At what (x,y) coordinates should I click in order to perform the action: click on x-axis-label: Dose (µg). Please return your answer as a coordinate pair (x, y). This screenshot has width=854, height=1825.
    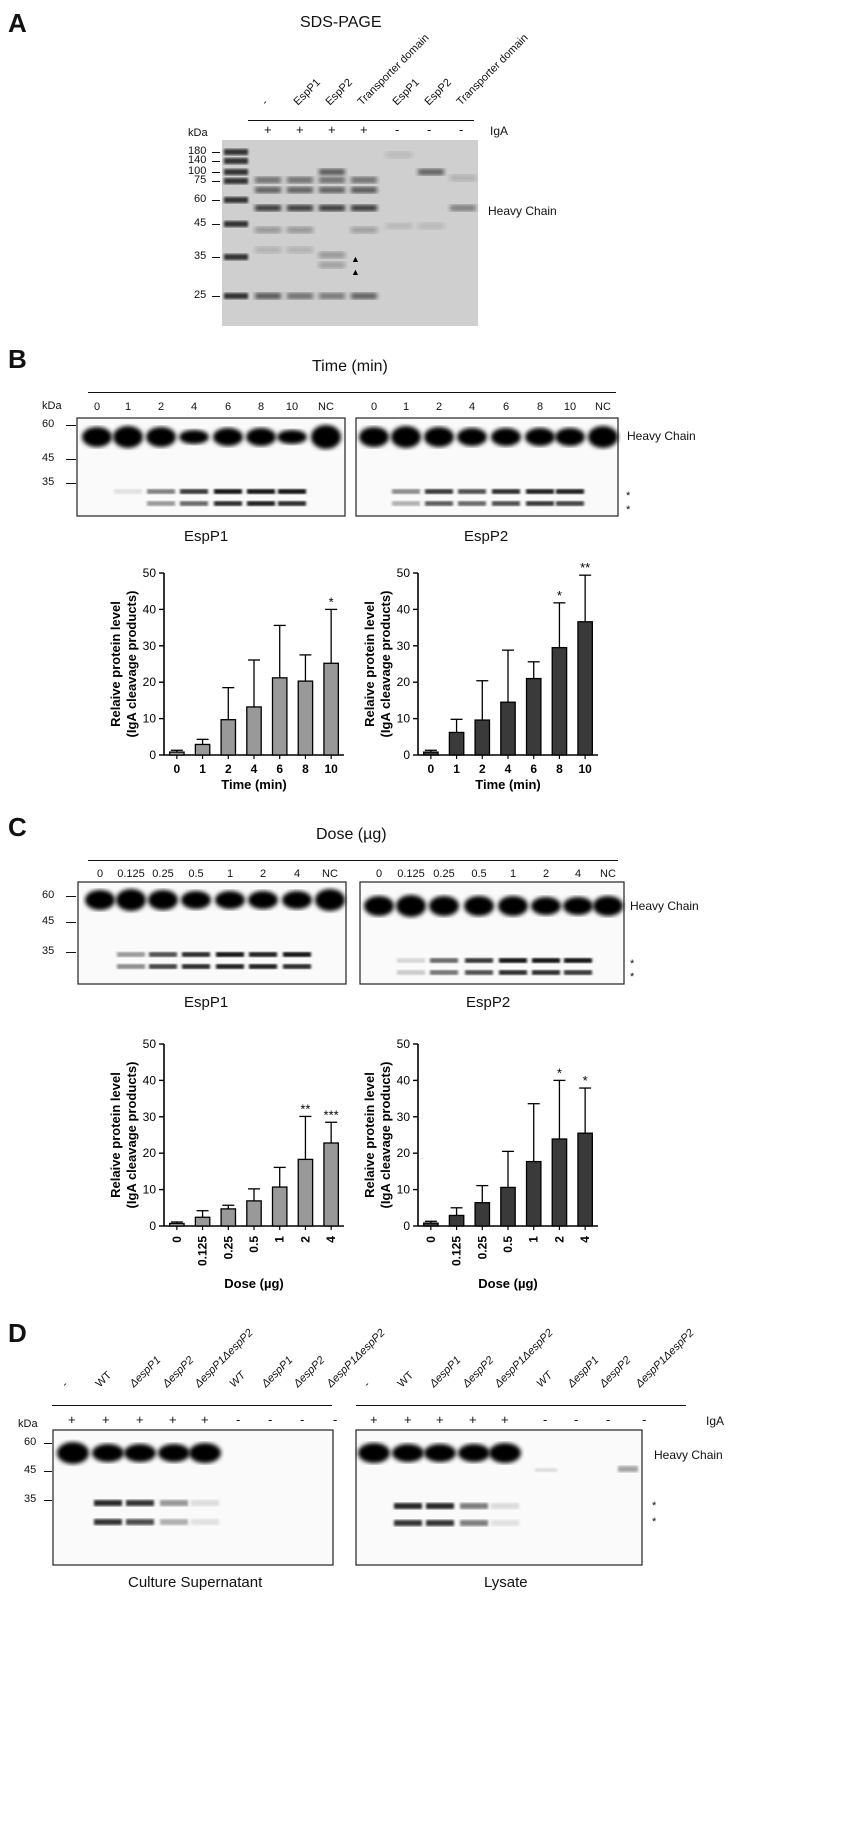
    Looking at the image, I should click on (254, 1283).